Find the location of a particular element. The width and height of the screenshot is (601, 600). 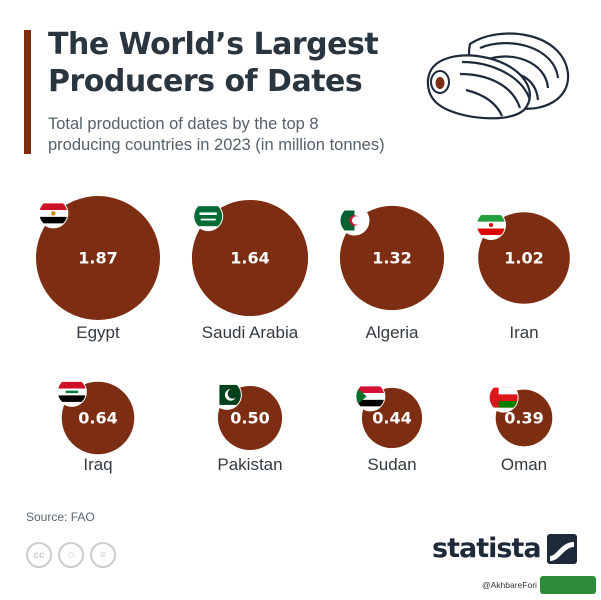

statista-logo: statista is located at coordinates (504, 548).